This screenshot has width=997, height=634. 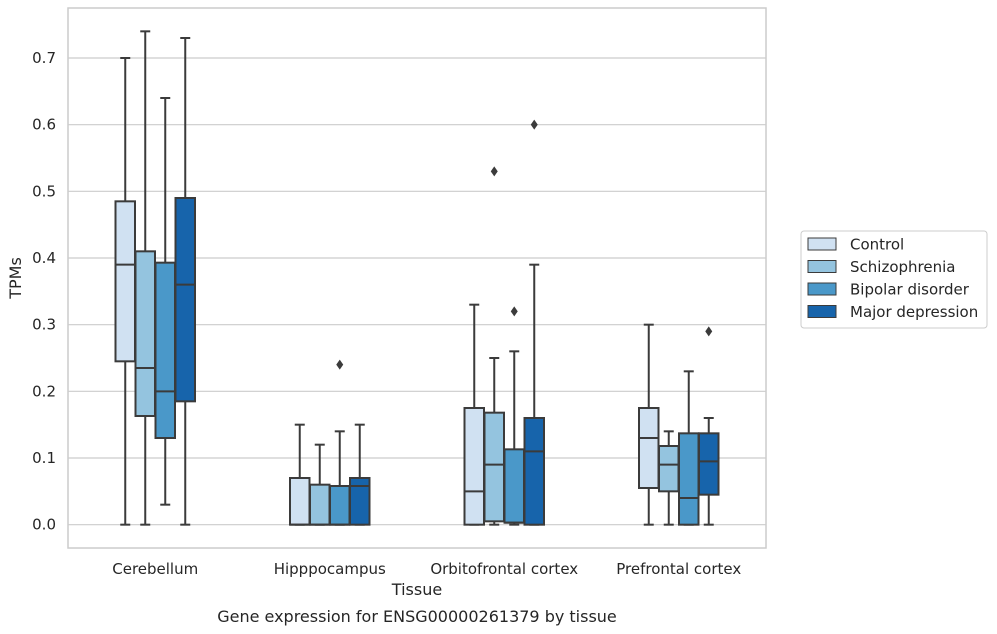 What do you see at coordinates (44, 325) in the screenshot?
I see `y-tick-label: 0.3` at bounding box center [44, 325].